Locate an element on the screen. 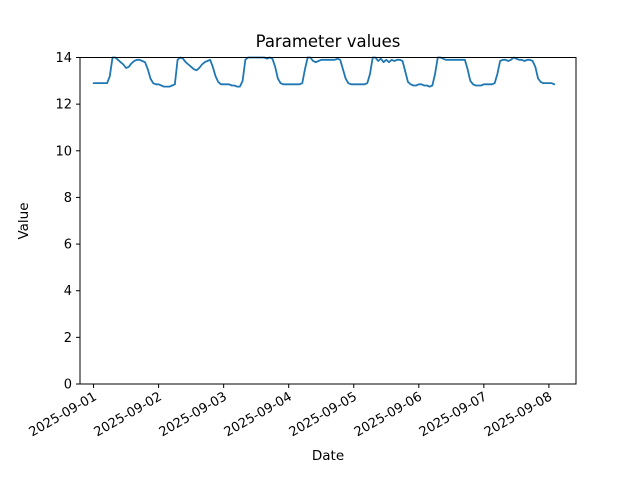 The width and height of the screenshot is (640, 480). data-line-series is located at coordinates (324, 72).